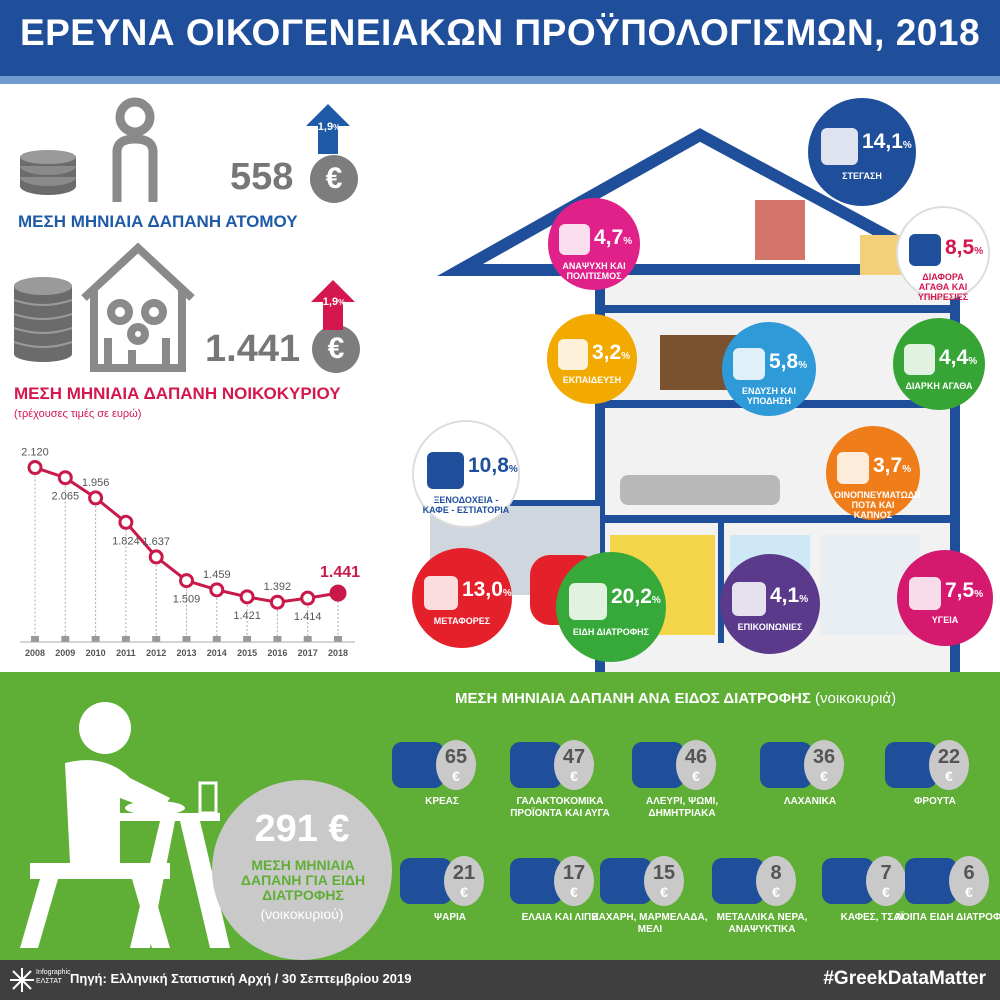 Image resolution: width=1000 pixels, height=1000 pixels. I want to click on food-icon, so click(588, 601).